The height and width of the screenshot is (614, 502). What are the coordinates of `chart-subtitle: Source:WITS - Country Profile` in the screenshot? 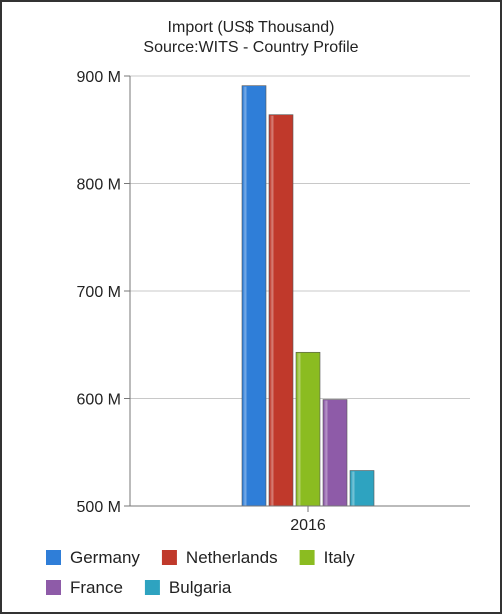 It's located at (250, 47).